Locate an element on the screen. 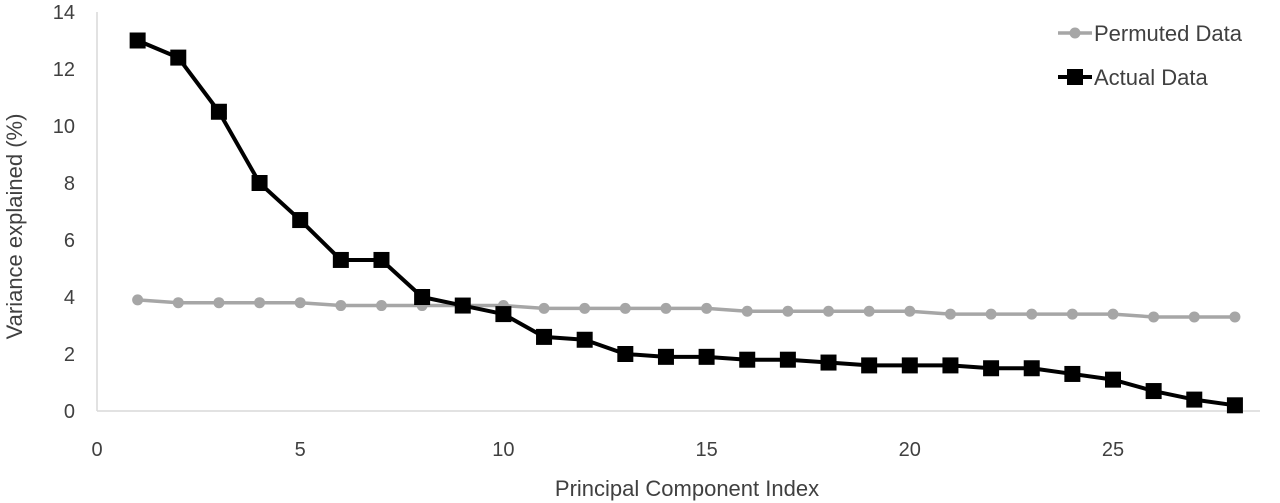  legend-marker-actual-data is located at coordinates (1075, 77).